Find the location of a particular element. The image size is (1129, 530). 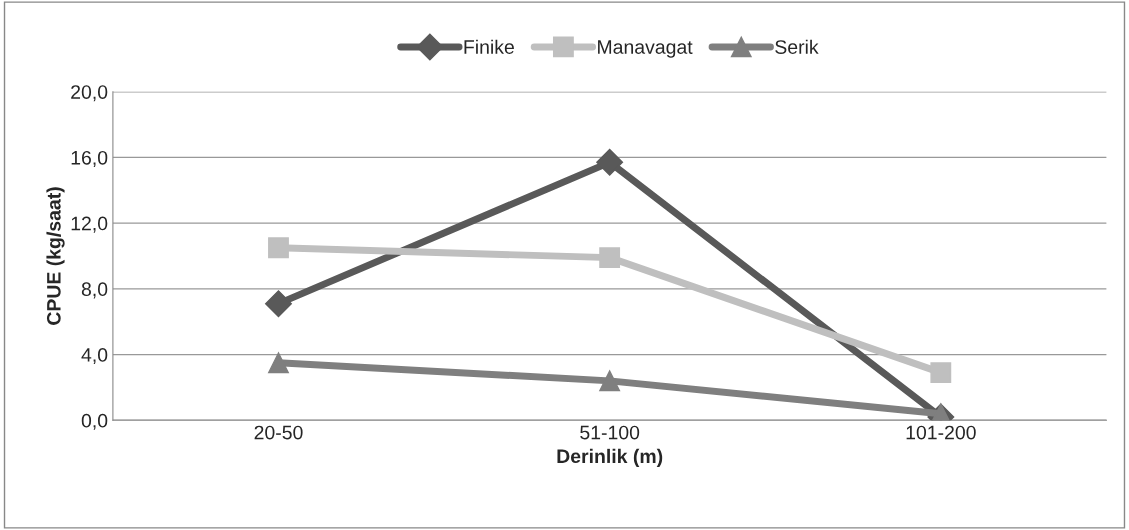

x-tick-label: 101-200 is located at coordinates (941, 432).